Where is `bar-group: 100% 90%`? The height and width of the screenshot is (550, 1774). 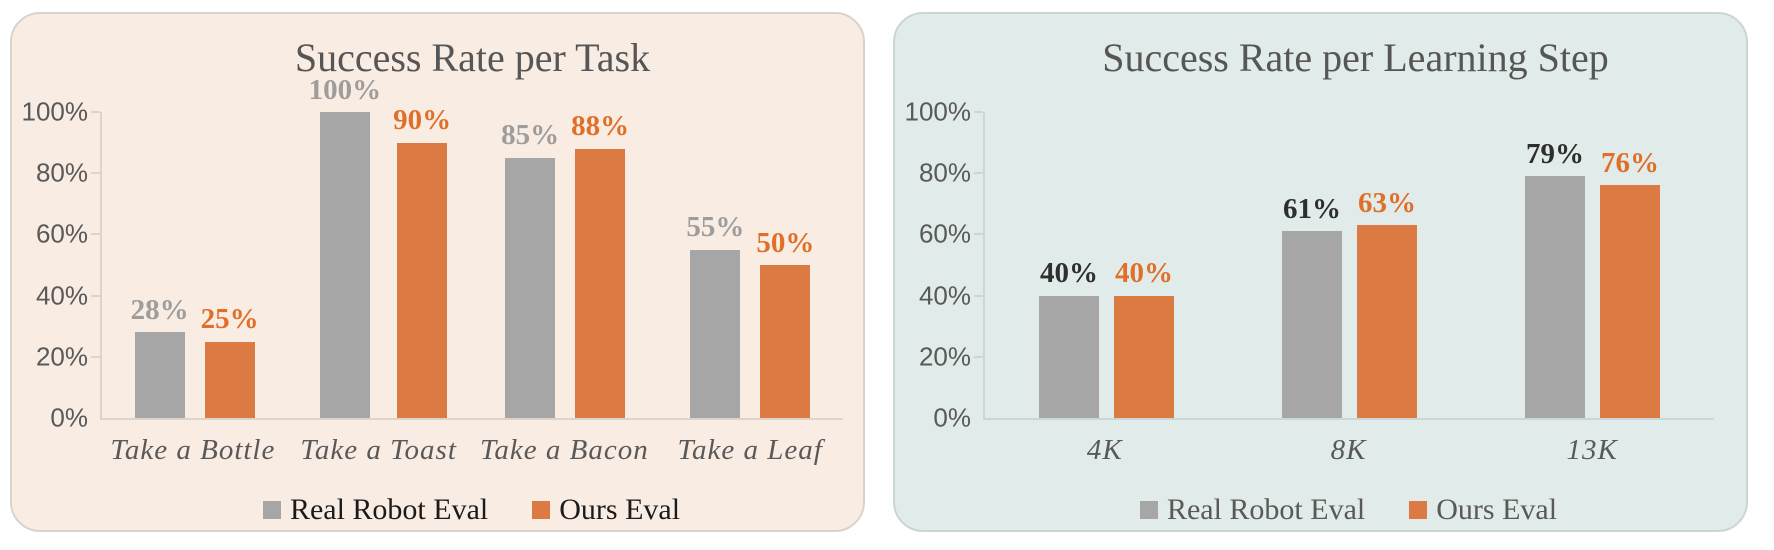
bar-group: 100% 90% is located at coordinates (379, 246).